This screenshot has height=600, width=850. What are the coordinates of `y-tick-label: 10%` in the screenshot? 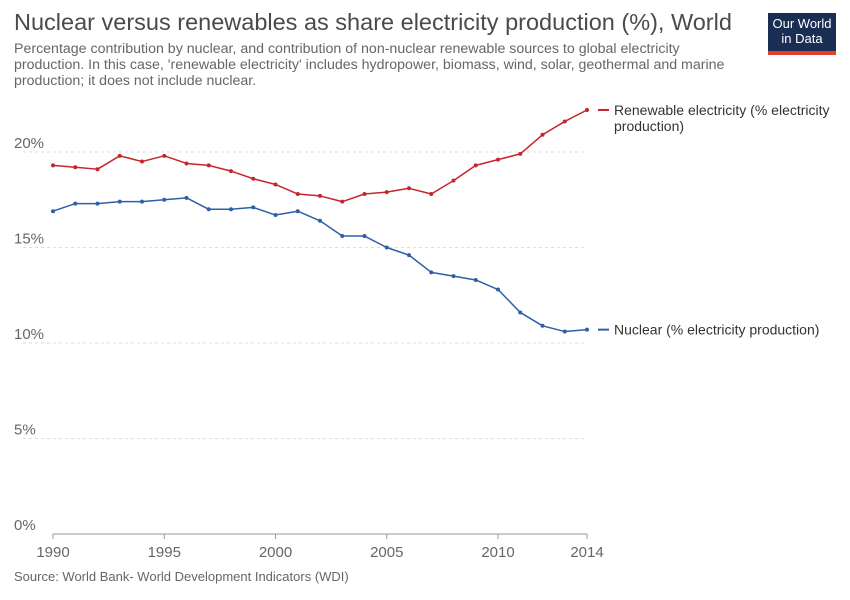 It's located at (29, 334).